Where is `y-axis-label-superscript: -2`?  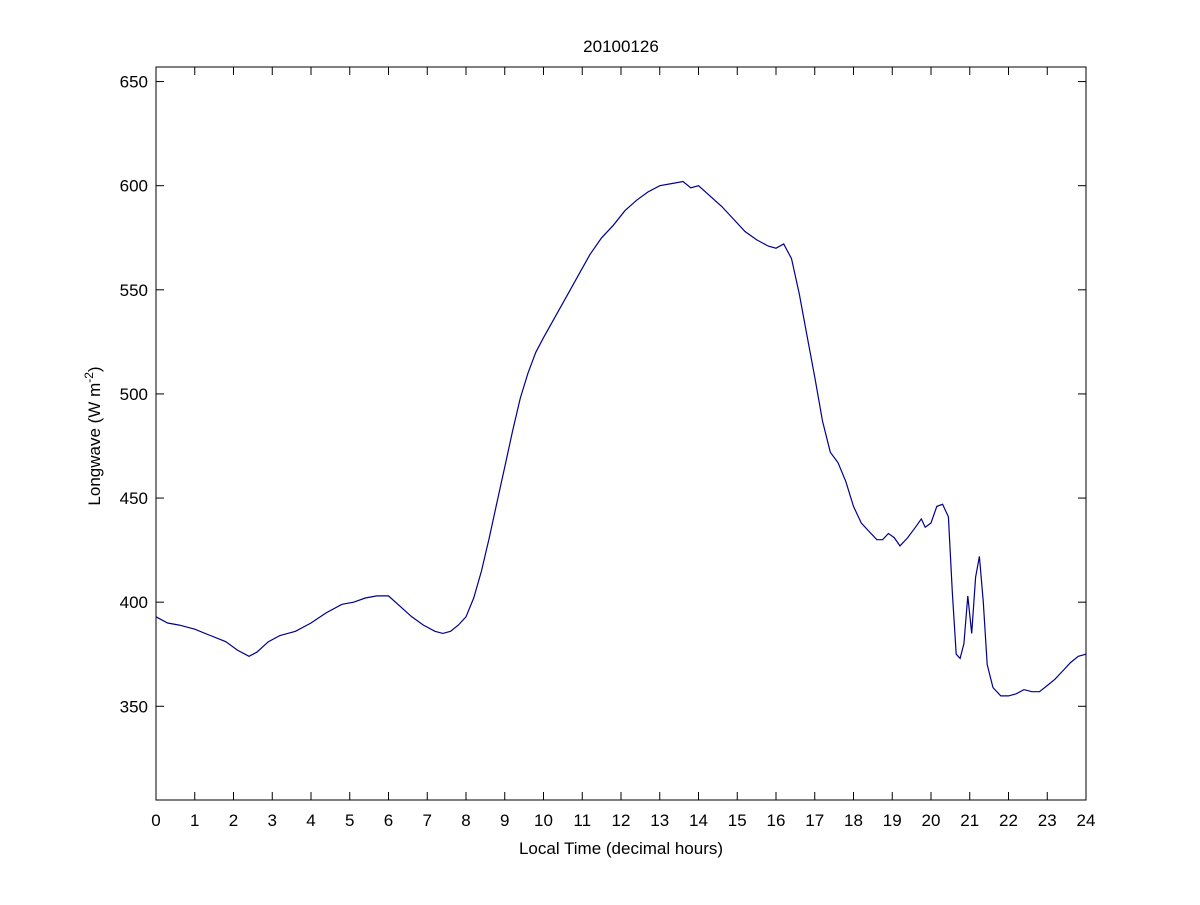 y-axis-label-superscript: -2 is located at coordinates (89, 377).